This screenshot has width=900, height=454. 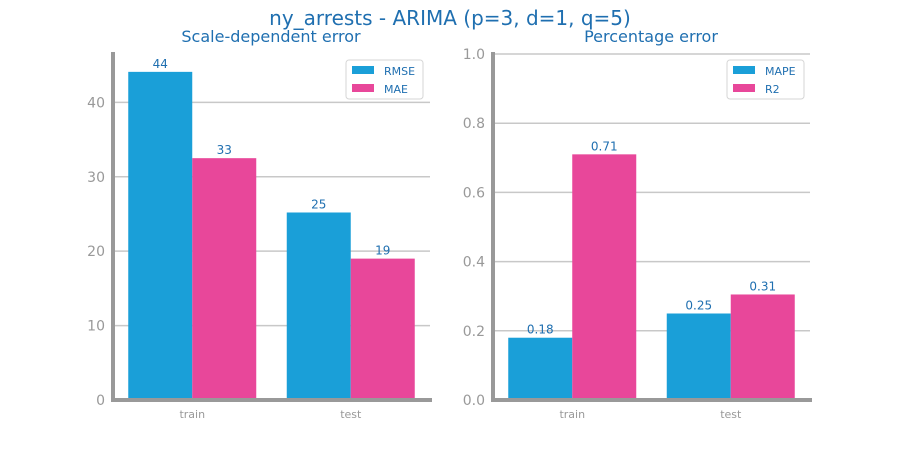 What do you see at coordinates (474, 124) in the screenshot?
I see `y-tick-label: 0.8` at bounding box center [474, 124].